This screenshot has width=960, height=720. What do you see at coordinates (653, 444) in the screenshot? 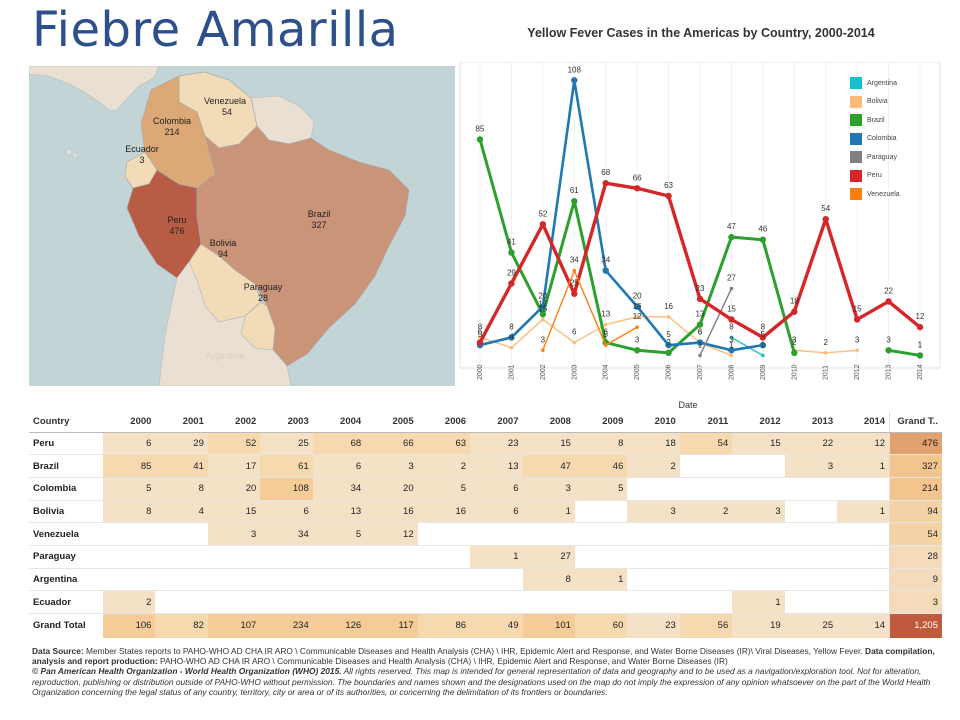
I see `table-cell: 18` at bounding box center [653, 444].